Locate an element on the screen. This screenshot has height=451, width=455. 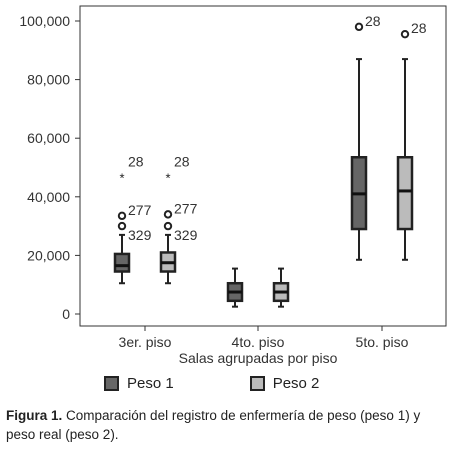
y-tick-label: 60,000 is located at coordinates (48, 138).